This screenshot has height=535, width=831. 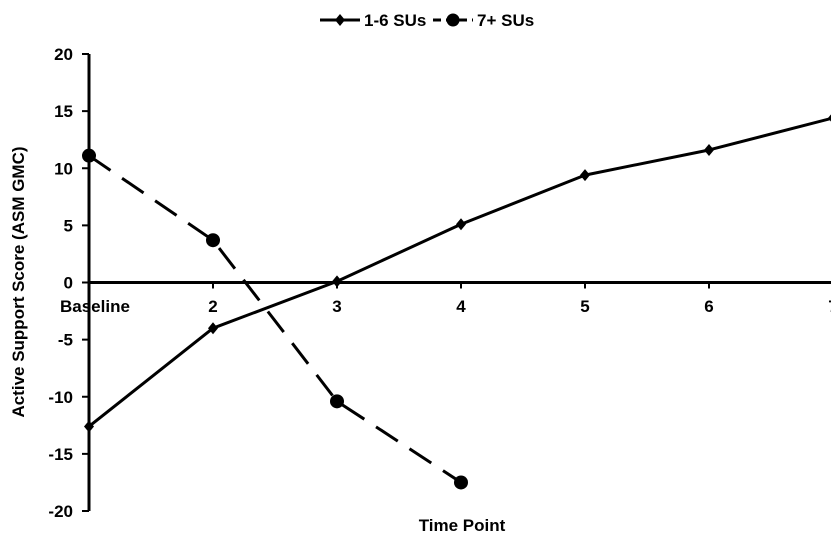 What do you see at coordinates (445, 298) in the screenshot?
I see `x-axis: Baseline 2 3 4 5 6 7` at bounding box center [445, 298].